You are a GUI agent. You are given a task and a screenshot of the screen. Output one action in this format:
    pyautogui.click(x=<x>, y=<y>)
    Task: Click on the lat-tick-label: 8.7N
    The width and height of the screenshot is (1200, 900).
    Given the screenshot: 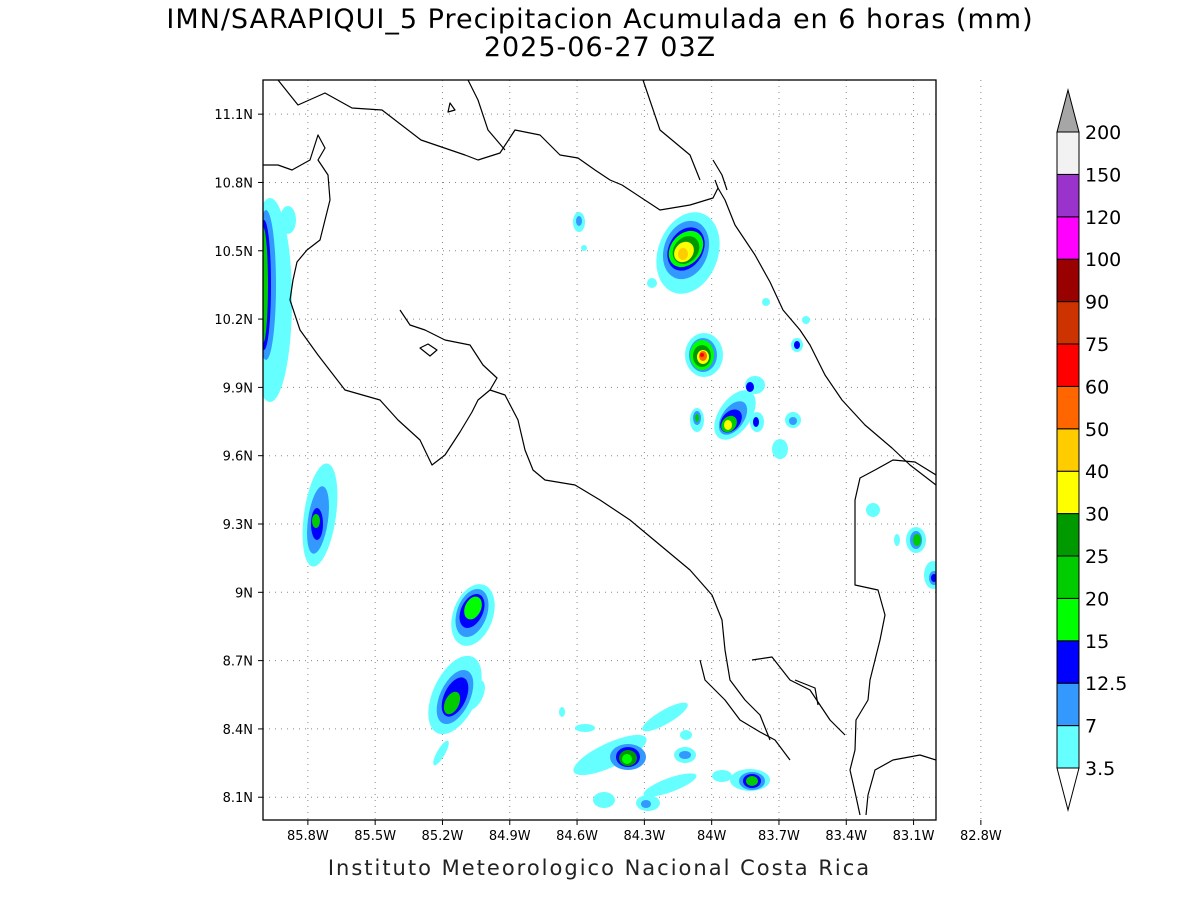 What is the action you would take?
    pyautogui.click(x=238, y=662)
    